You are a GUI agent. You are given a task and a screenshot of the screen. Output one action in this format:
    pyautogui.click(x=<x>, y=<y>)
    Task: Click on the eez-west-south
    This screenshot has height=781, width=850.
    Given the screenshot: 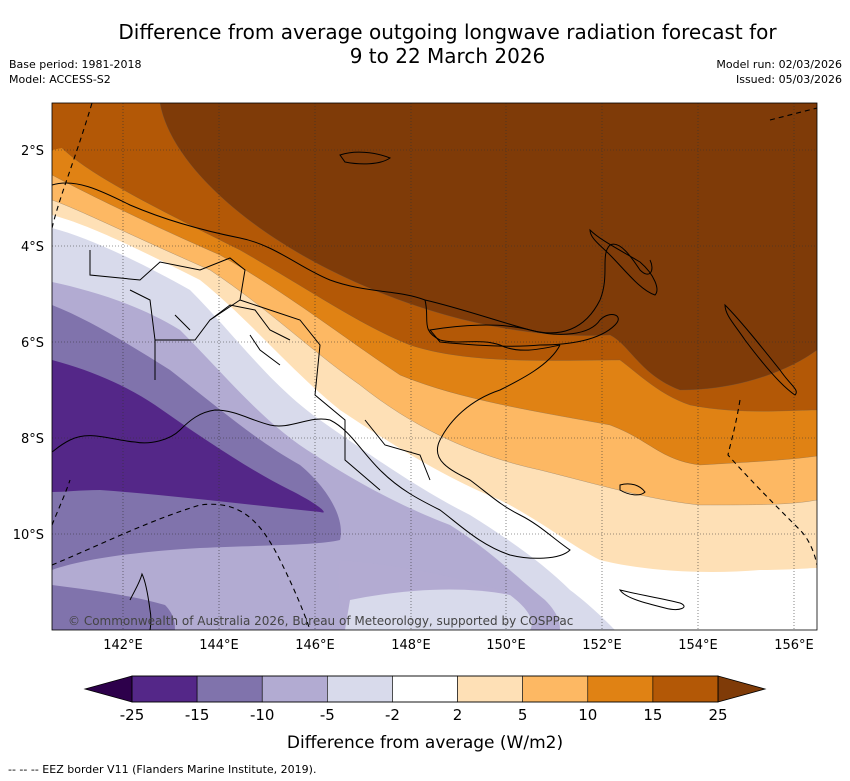 What is the action you would take?
    pyautogui.click(x=61, y=502)
    